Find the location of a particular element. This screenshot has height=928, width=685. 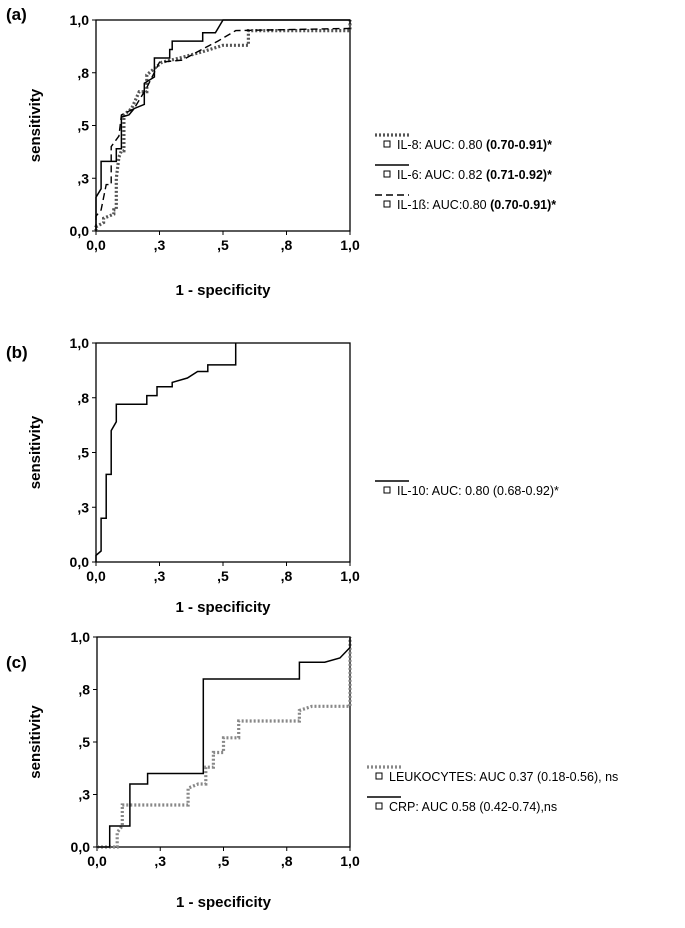

legend-entry: LEUKOCYTES: AUC 0.37 (0.18-0.56), ns is located at coordinates (503, 777).